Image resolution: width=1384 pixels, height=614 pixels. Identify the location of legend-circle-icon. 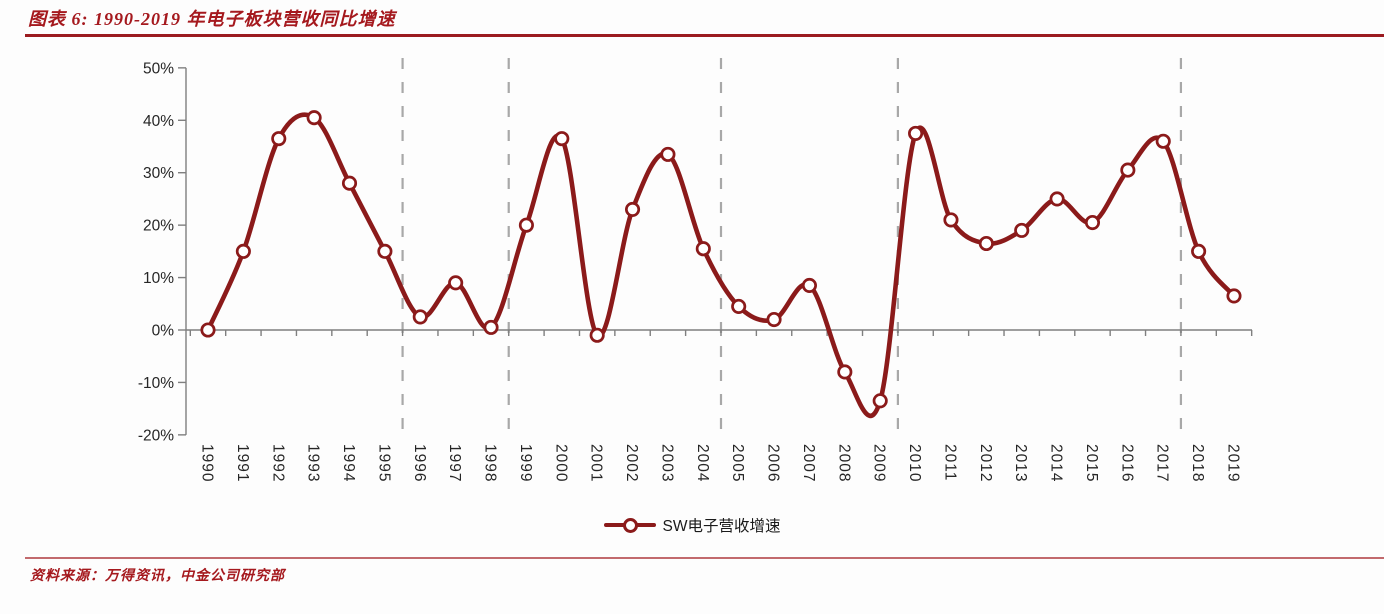
(630, 525).